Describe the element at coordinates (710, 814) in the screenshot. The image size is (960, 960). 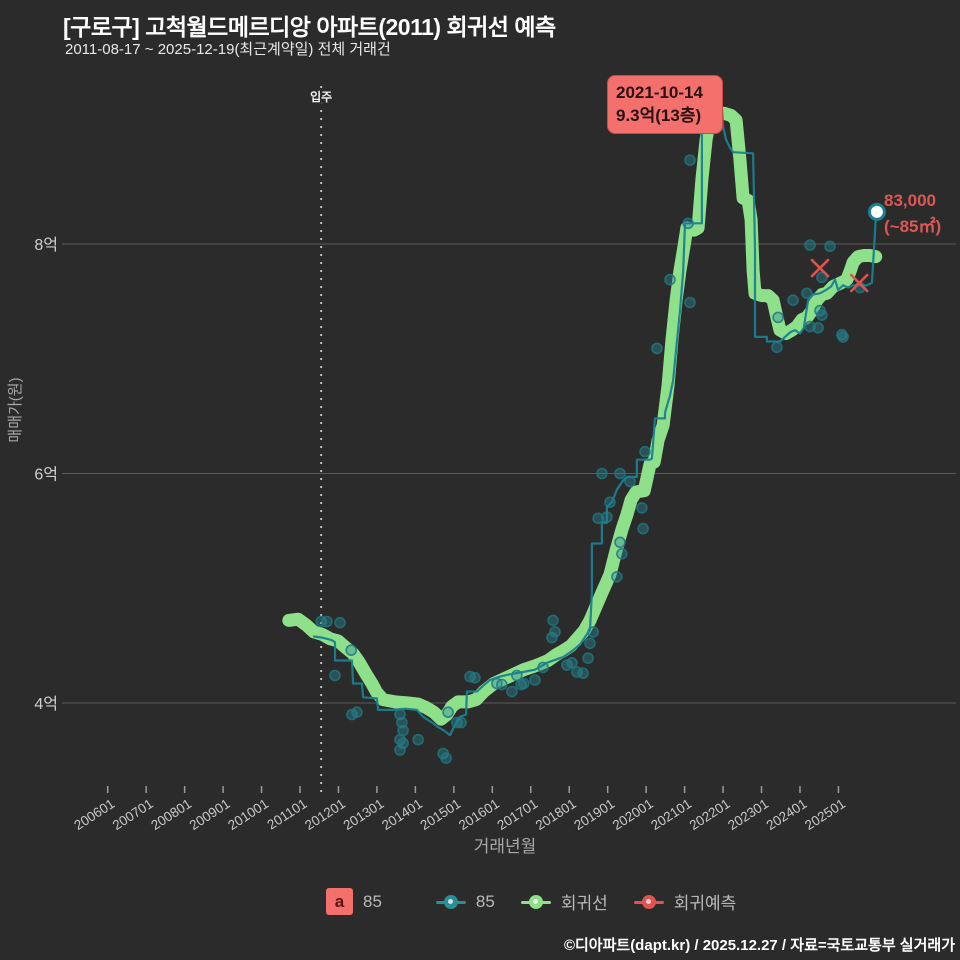
I see `x-tick-label: 202201` at that location.